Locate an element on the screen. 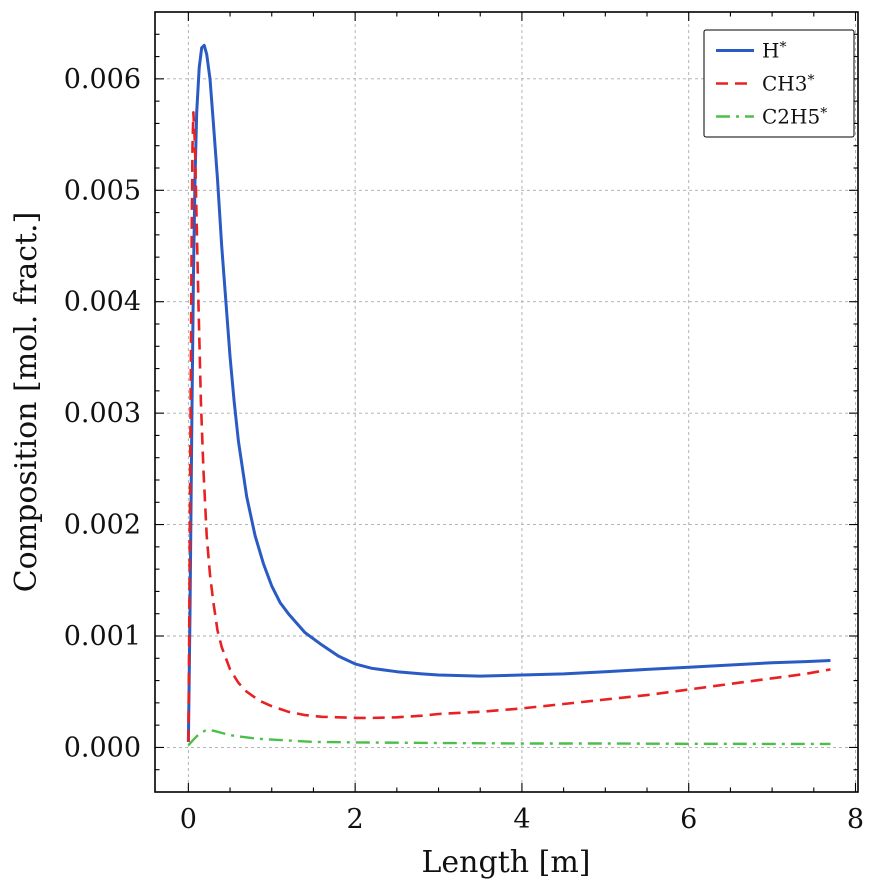  x-tick-label: 2 is located at coordinates (355, 819).